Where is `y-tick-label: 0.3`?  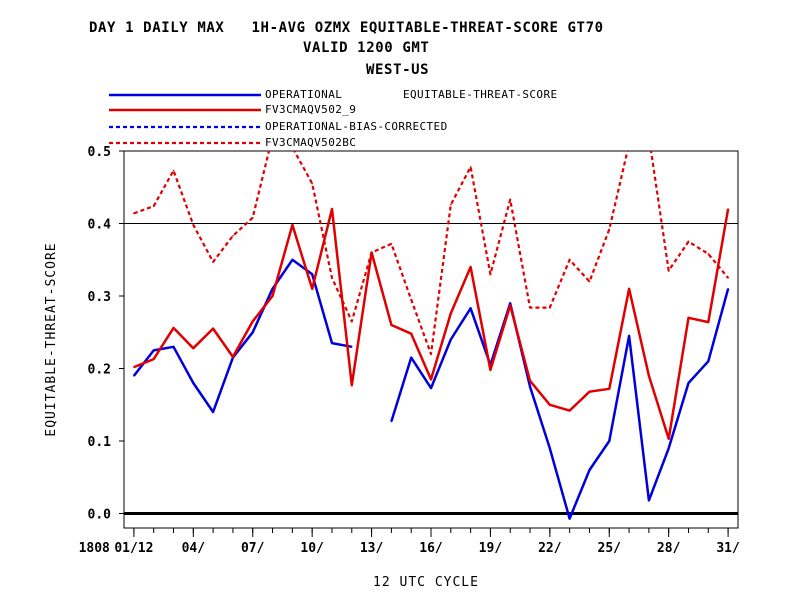
y-tick-label: 0.3 is located at coordinates (99, 297).